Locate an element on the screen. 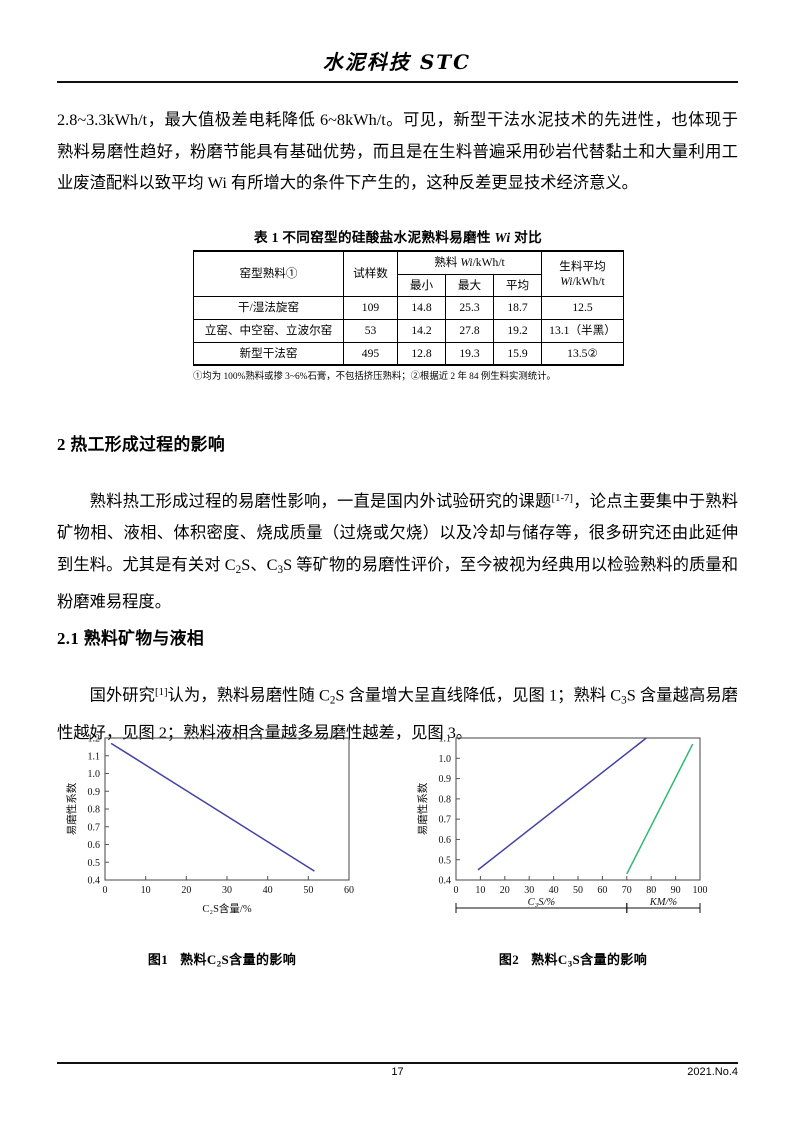 The height and width of the screenshot is (1122, 793). svg-text: 20 is located at coordinates (186, 890).